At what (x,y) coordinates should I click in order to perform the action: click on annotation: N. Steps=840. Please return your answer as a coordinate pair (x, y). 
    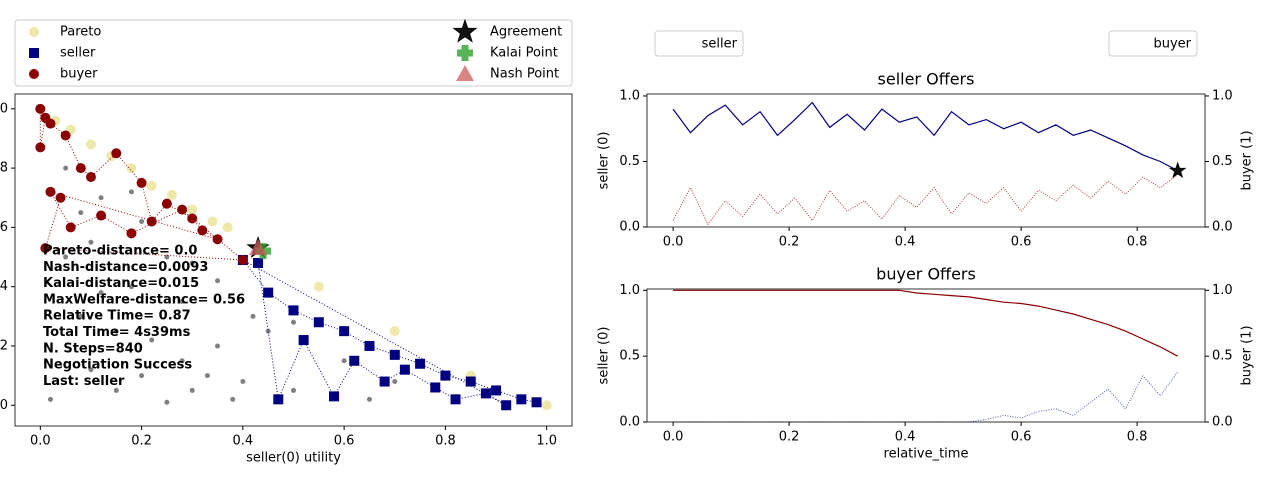
    Looking at the image, I should click on (93, 348).